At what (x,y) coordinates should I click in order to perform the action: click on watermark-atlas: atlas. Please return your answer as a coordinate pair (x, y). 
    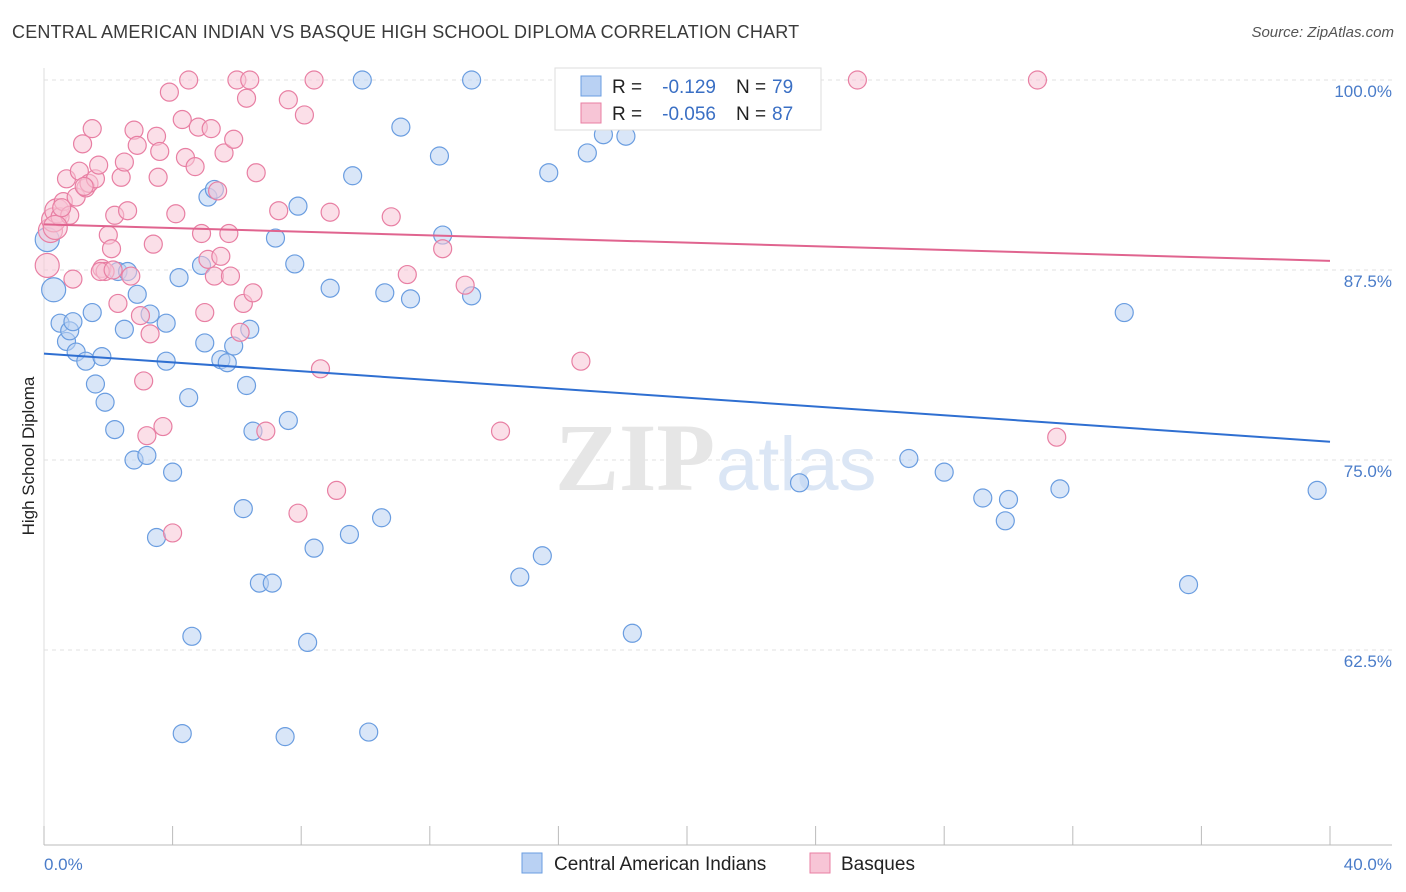
    Looking at the image, I should click on (796, 464).